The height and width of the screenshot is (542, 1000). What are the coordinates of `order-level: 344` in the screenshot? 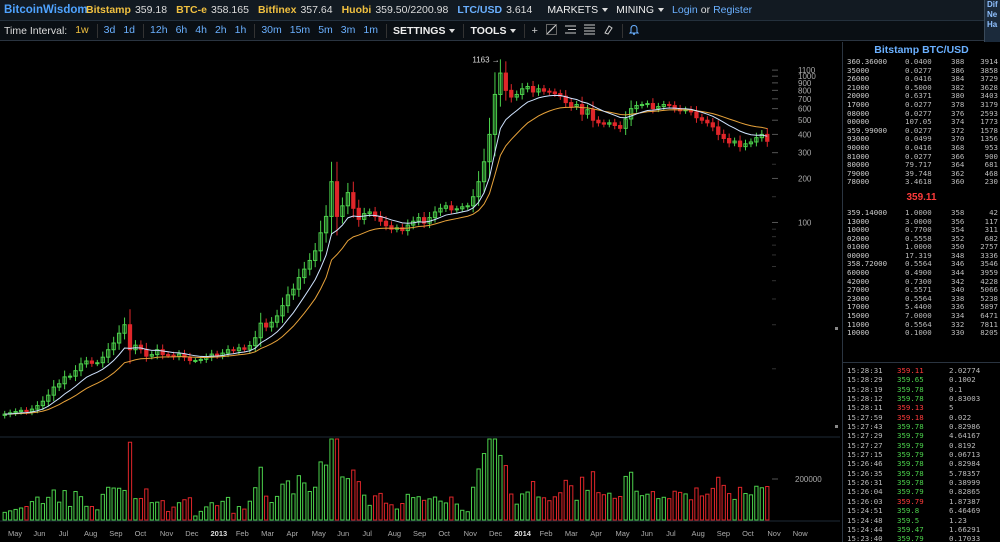 It's located at (958, 273).